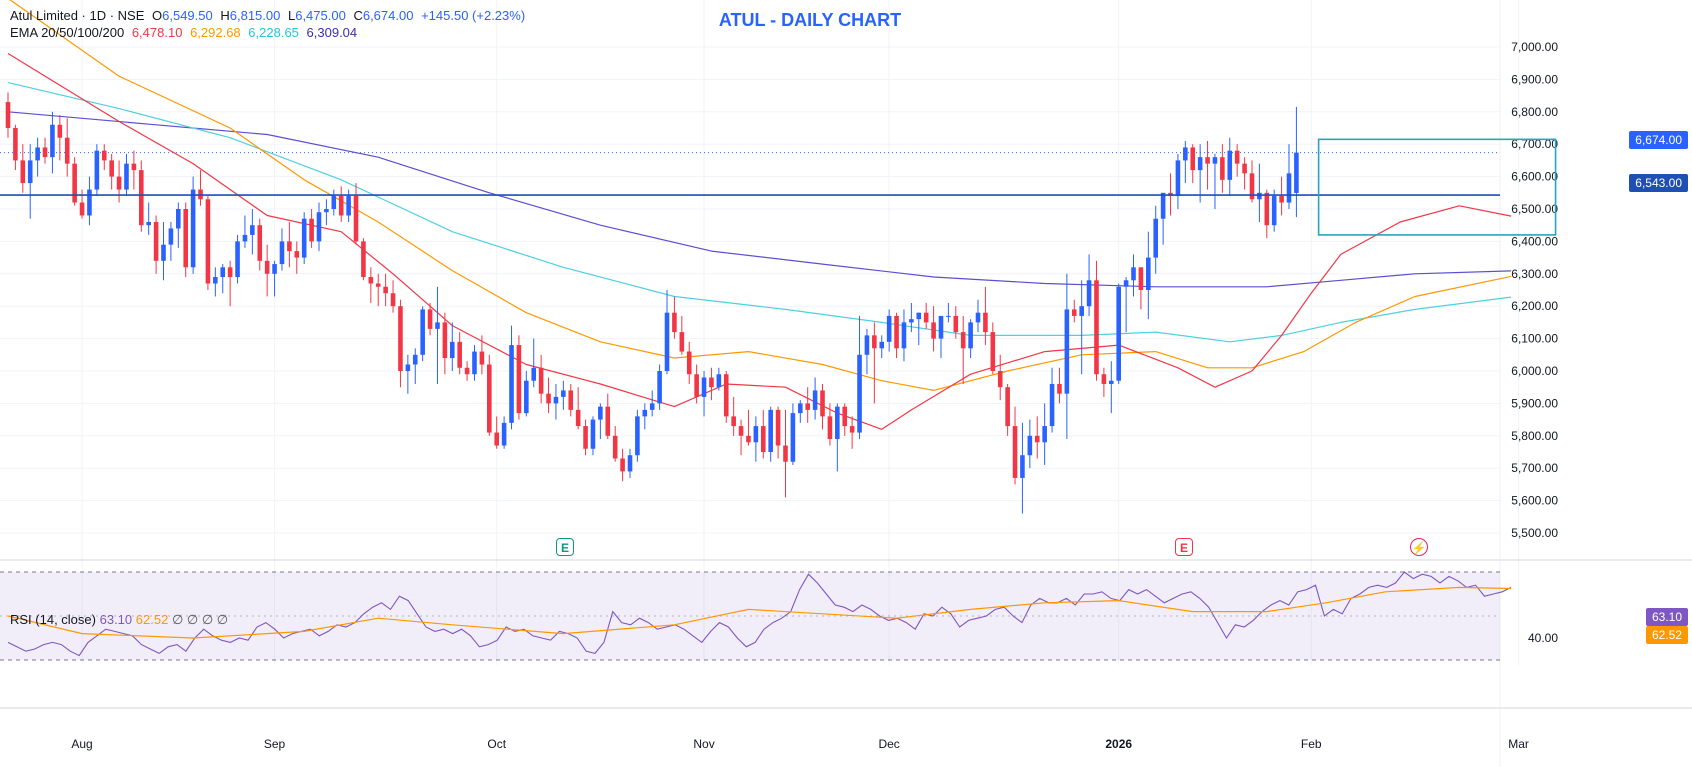 This screenshot has height=767, width=1692. Describe the element at coordinates (215, 32) in the screenshot. I see `ema50-value: 6,292.68` at that location.